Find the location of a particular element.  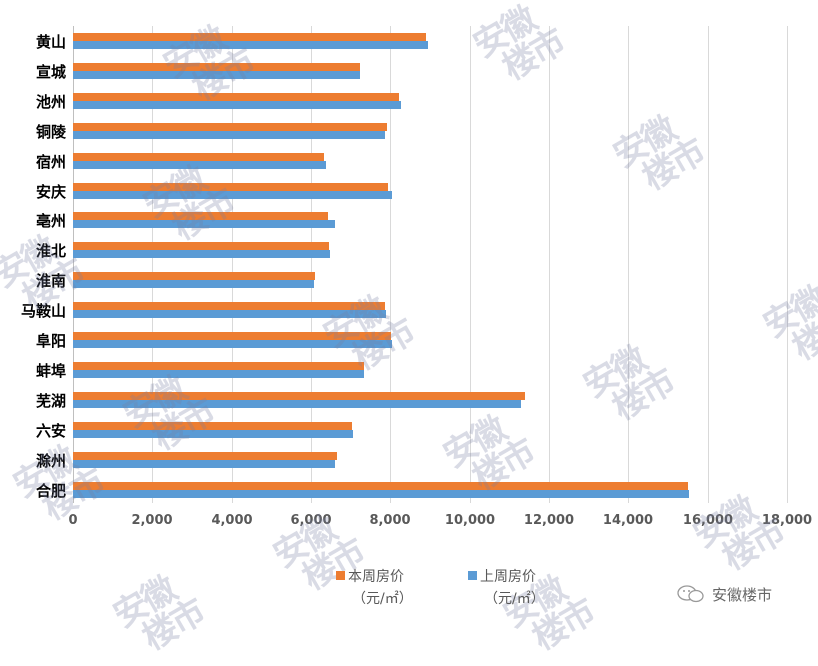

category-label: 池州 is located at coordinates (50, 101).